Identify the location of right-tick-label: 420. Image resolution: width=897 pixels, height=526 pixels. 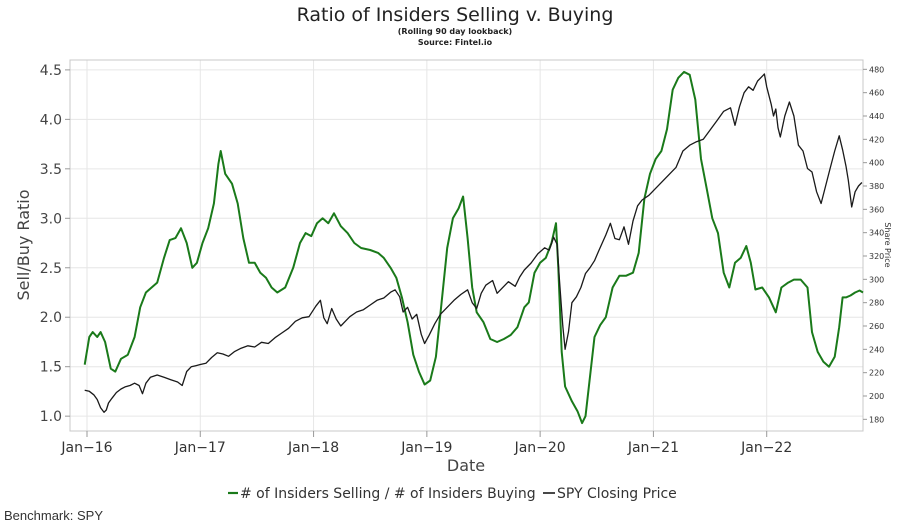
(876, 139).